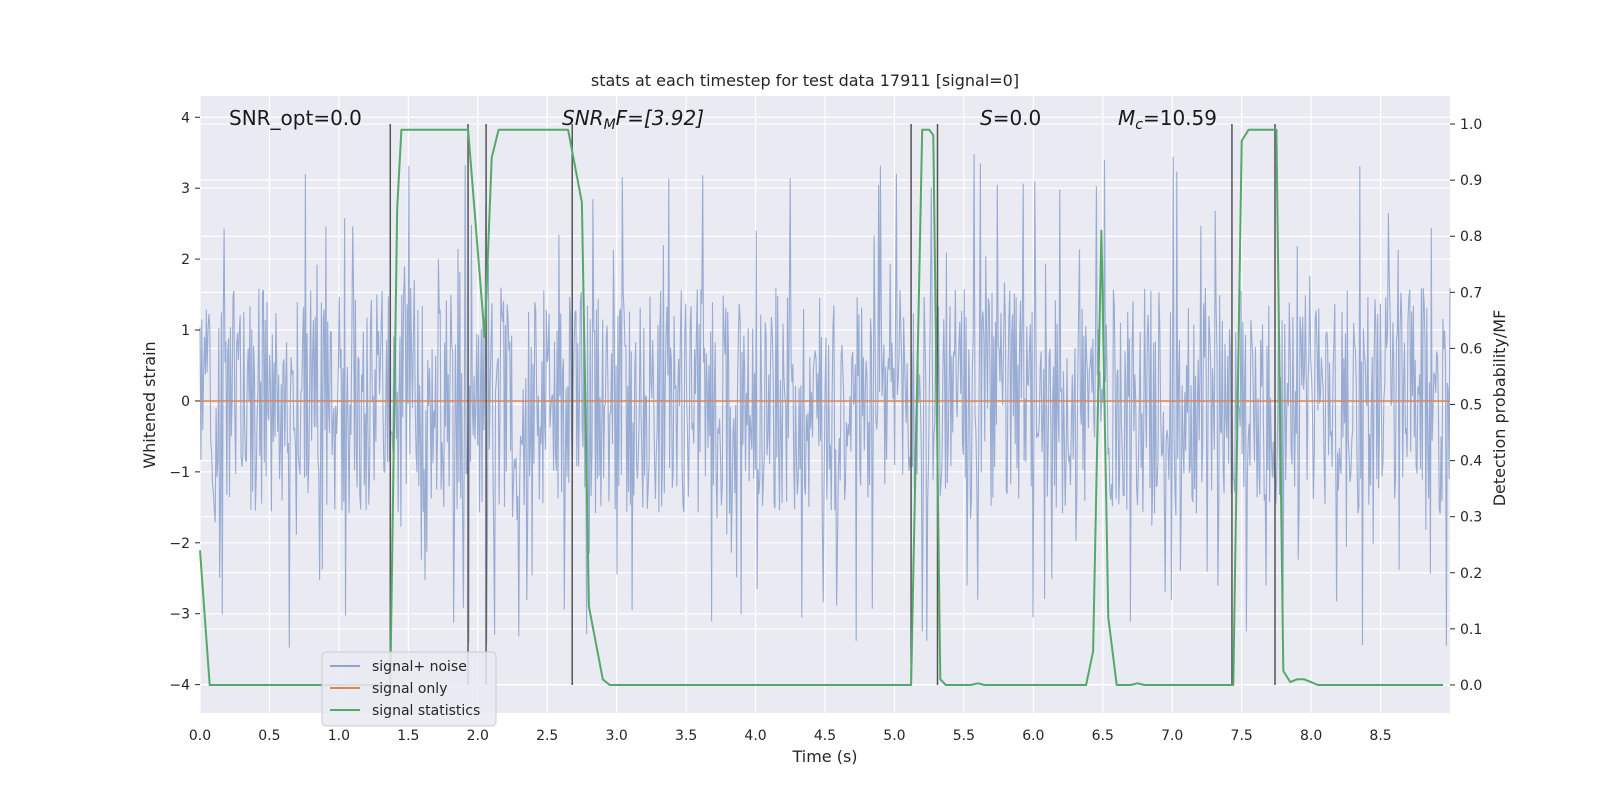 The image size is (1600, 800). I want to click on x-axis-label: Time (s), so click(824, 756).